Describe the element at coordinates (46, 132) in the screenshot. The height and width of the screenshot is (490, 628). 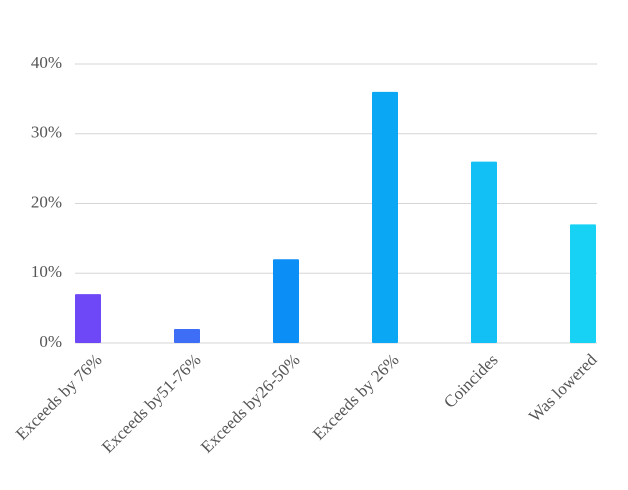
I see `y-tick-label: 30%` at that location.